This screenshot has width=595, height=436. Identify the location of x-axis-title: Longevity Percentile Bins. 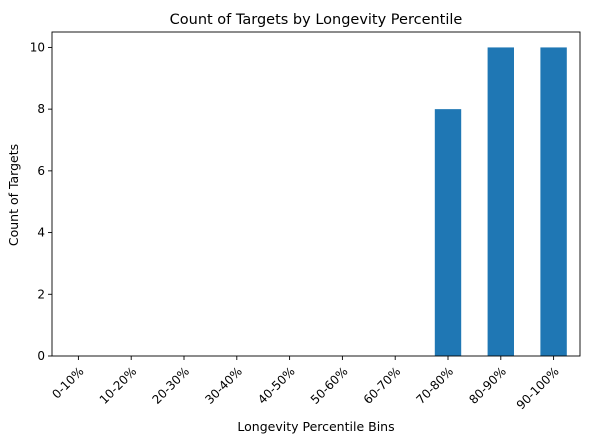
(315, 426).